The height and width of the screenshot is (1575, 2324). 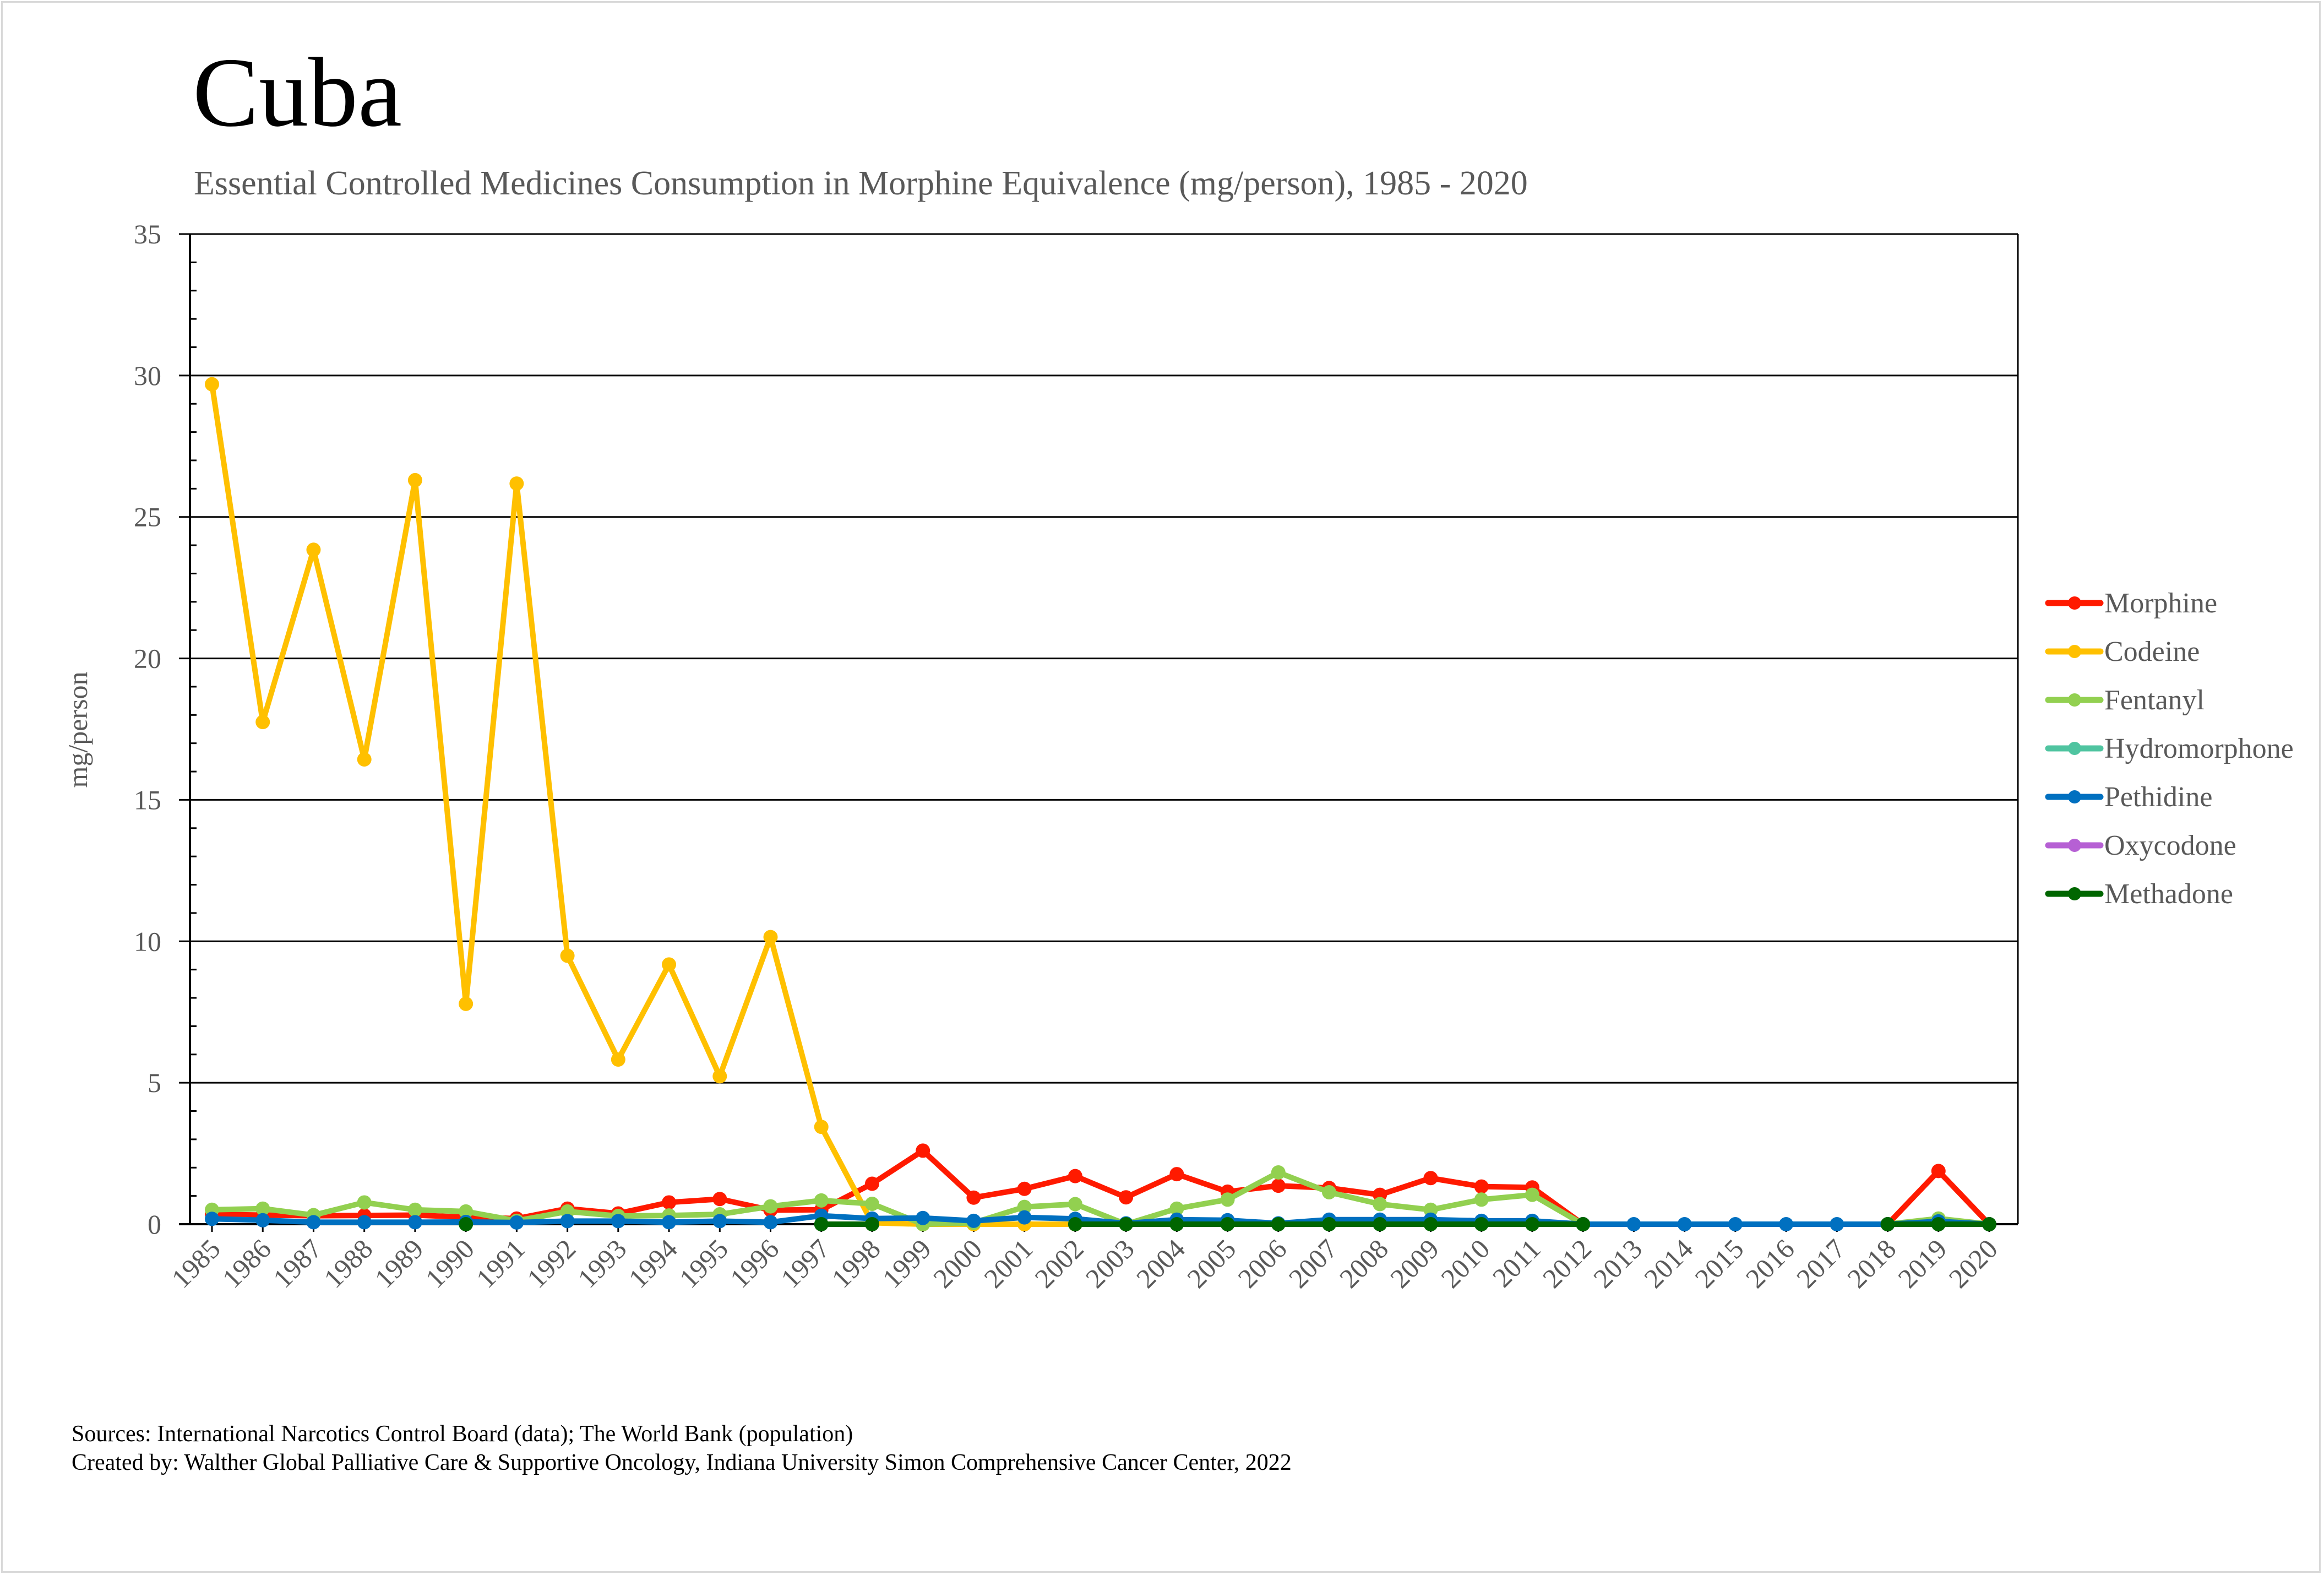 I want to click on x-tick-label: 2001, so click(x=1008, y=1263).